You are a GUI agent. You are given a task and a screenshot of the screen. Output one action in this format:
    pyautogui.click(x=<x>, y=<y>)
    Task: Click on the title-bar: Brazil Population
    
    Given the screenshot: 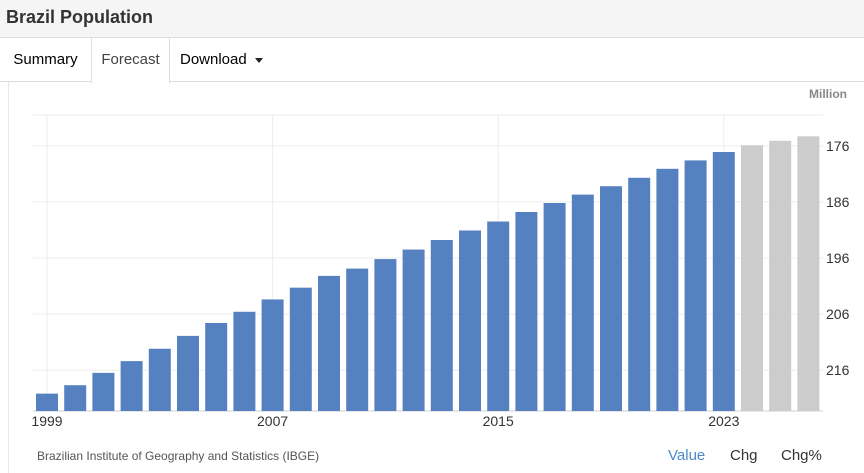 What is the action you would take?
    pyautogui.click(x=432, y=19)
    